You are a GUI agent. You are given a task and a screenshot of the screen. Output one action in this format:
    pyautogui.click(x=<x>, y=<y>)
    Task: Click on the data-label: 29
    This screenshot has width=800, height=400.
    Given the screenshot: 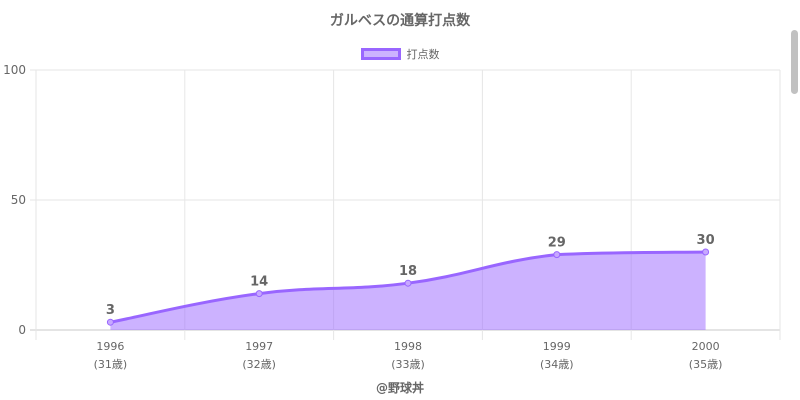 What is the action you would take?
    pyautogui.click(x=557, y=243)
    